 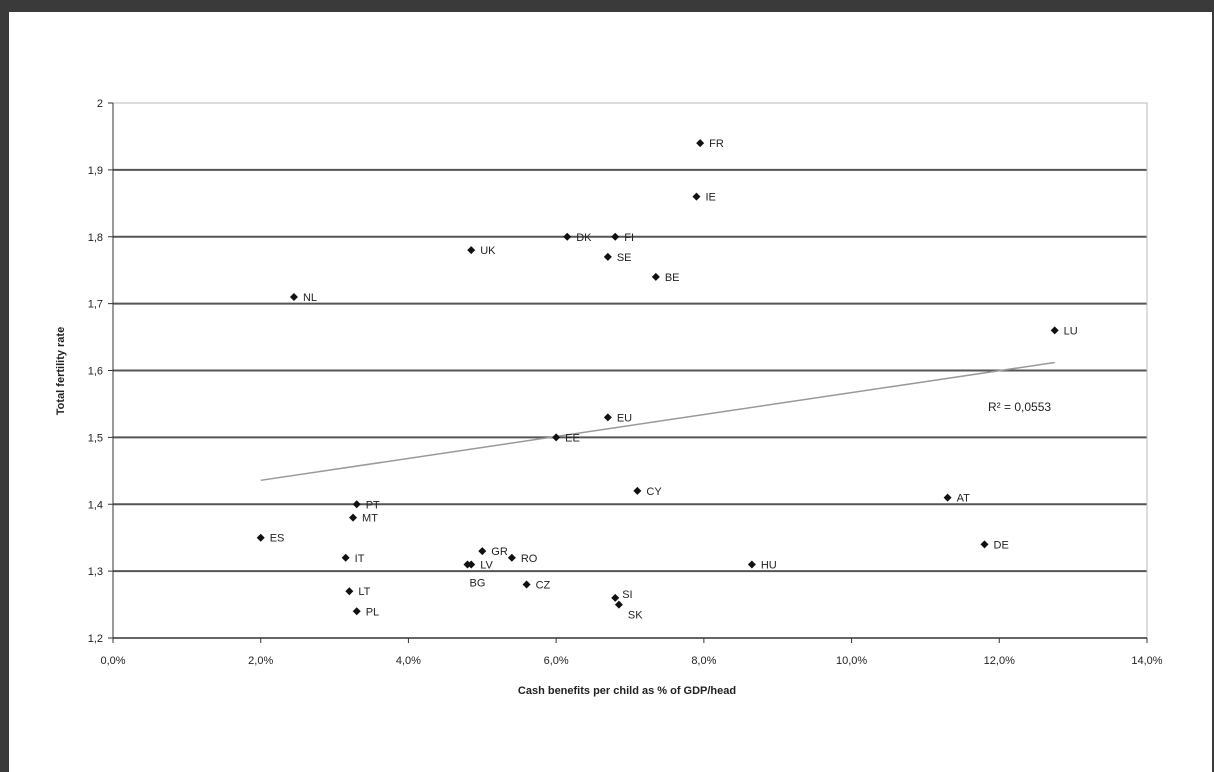 I want to click on y-tick-label: 1,4, so click(x=95, y=505).